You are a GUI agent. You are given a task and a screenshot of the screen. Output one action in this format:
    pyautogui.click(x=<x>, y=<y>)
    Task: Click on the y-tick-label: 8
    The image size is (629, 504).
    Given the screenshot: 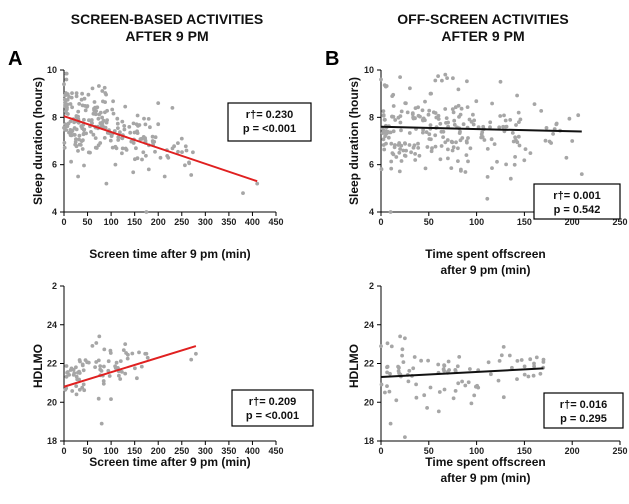 What is the action you would take?
    pyautogui.click(x=371, y=117)
    